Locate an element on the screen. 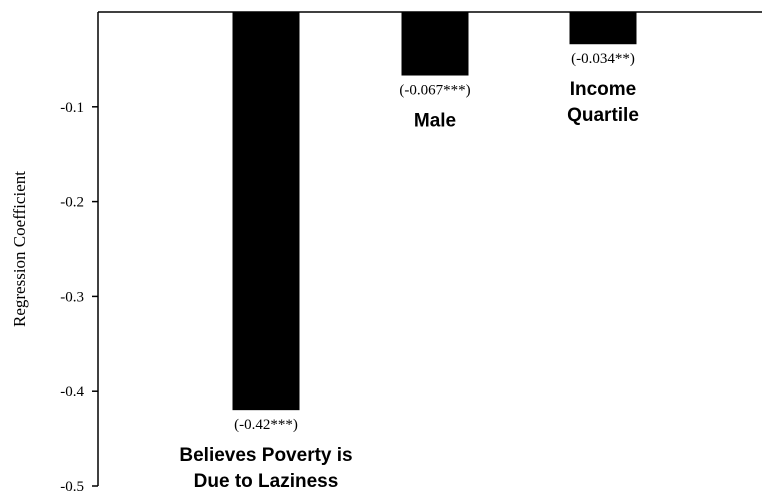  y-tick-label: -0.3 is located at coordinates (72, 297).